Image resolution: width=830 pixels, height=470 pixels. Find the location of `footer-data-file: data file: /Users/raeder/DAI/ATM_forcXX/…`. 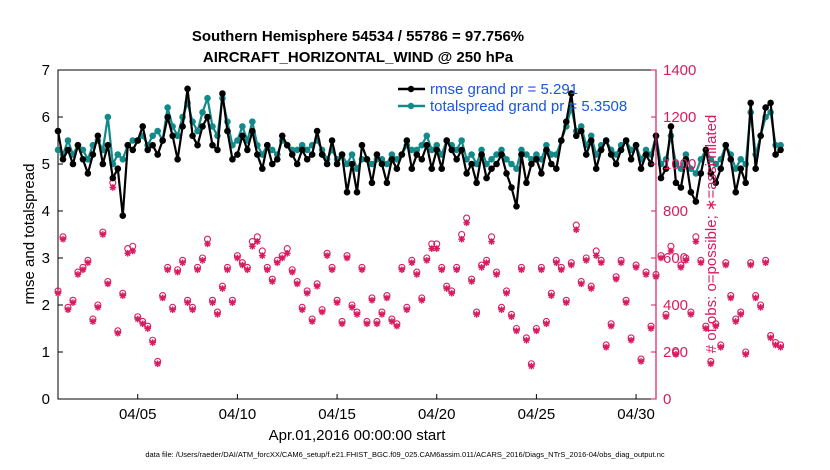

footer-data-file: data file: /Users/raeder/DAI/ATM_forcXX/… is located at coordinates (405, 454).